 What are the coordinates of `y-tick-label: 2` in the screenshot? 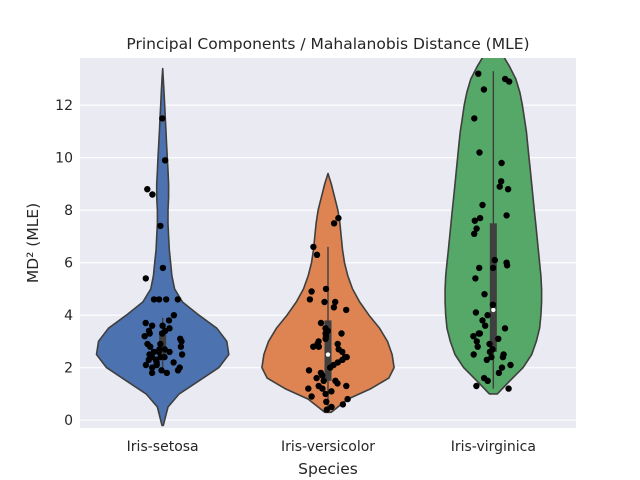 It's located at (68, 369).